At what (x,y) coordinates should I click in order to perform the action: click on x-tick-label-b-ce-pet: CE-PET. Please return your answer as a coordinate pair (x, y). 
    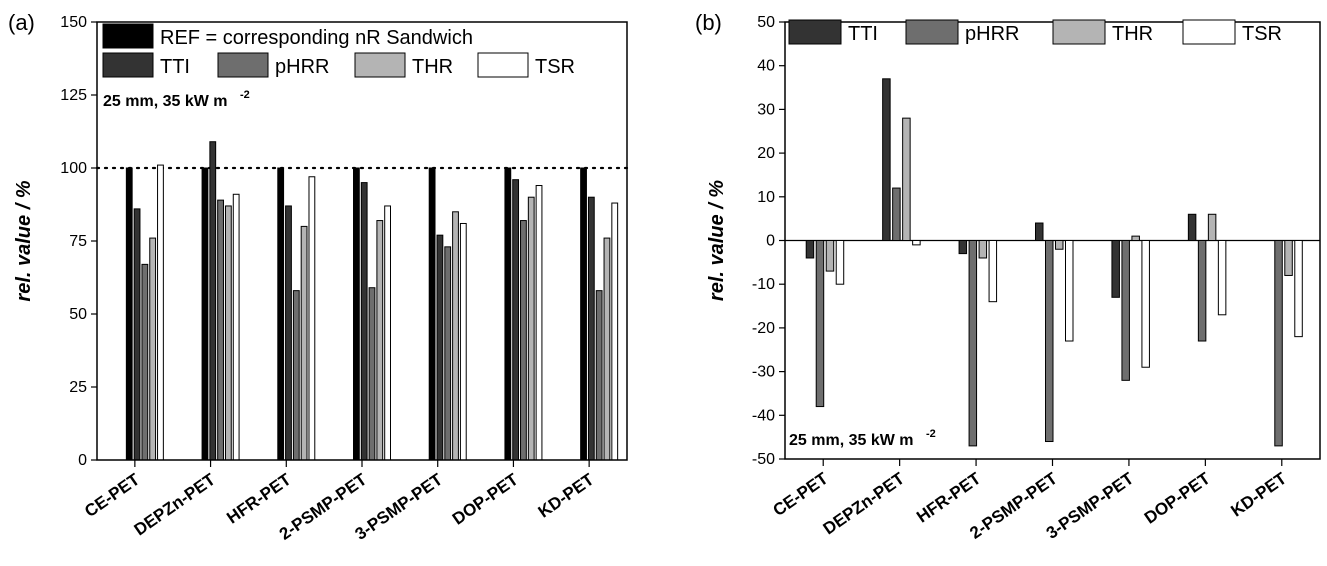
    Looking at the image, I should click on (801, 494).